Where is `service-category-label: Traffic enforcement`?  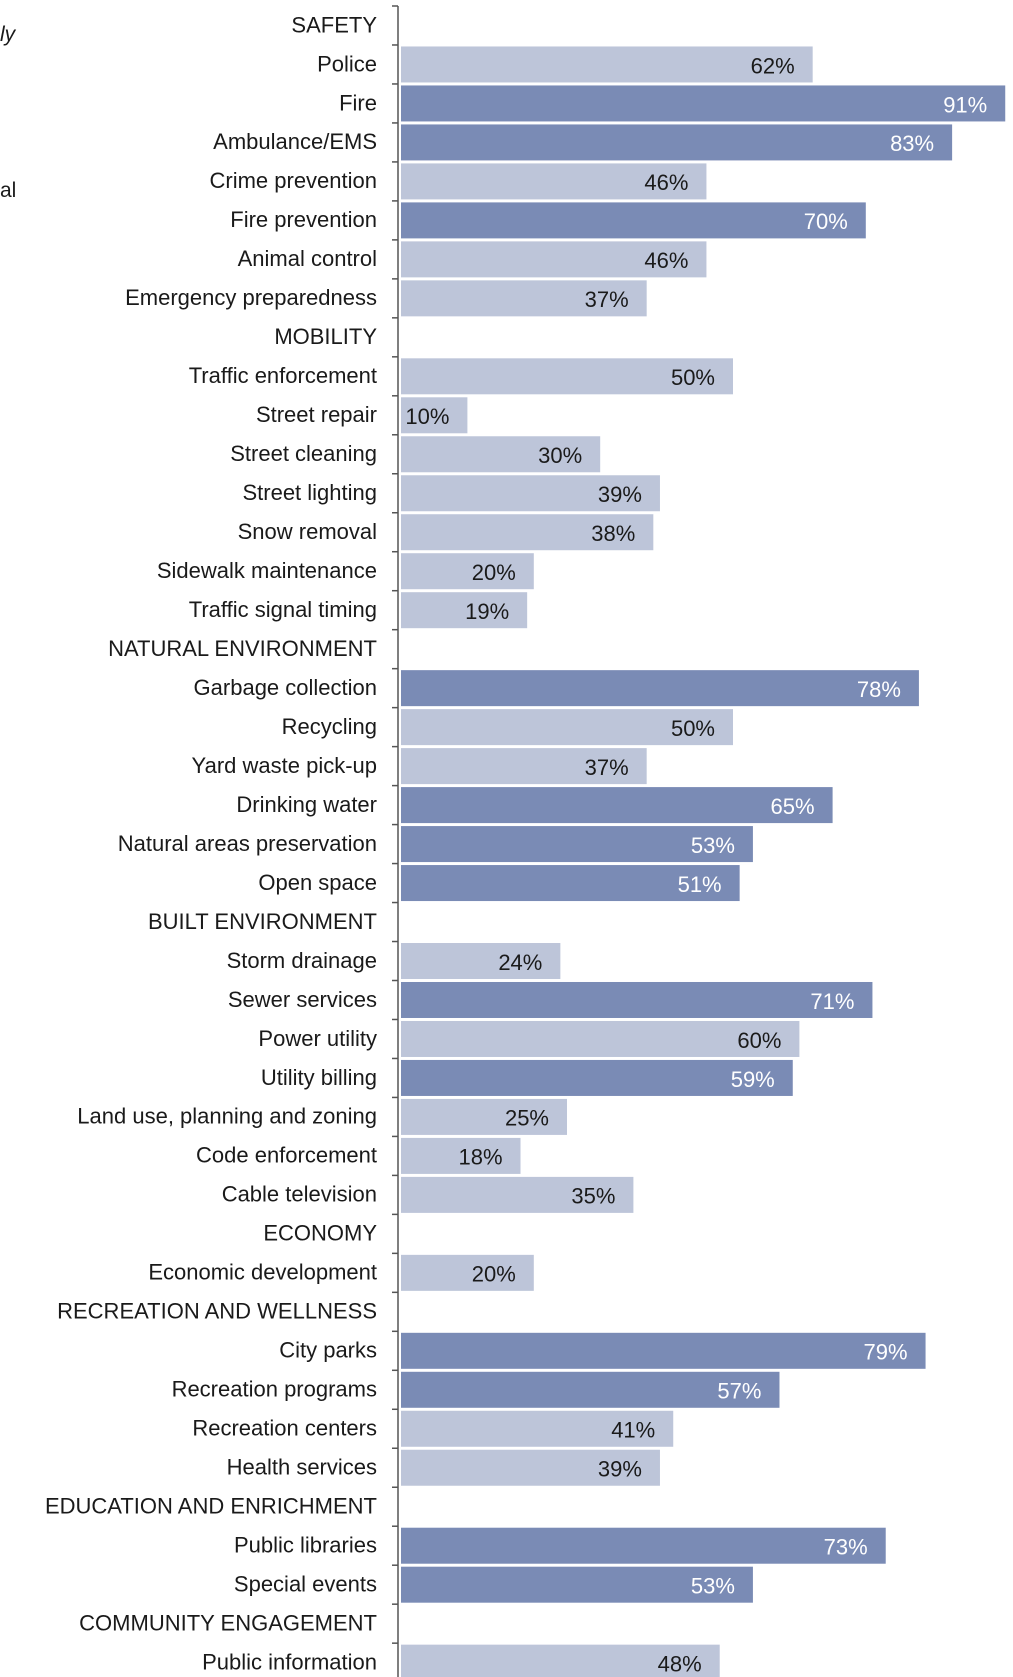 service-category-label: Traffic enforcement is located at coordinates (283, 375).